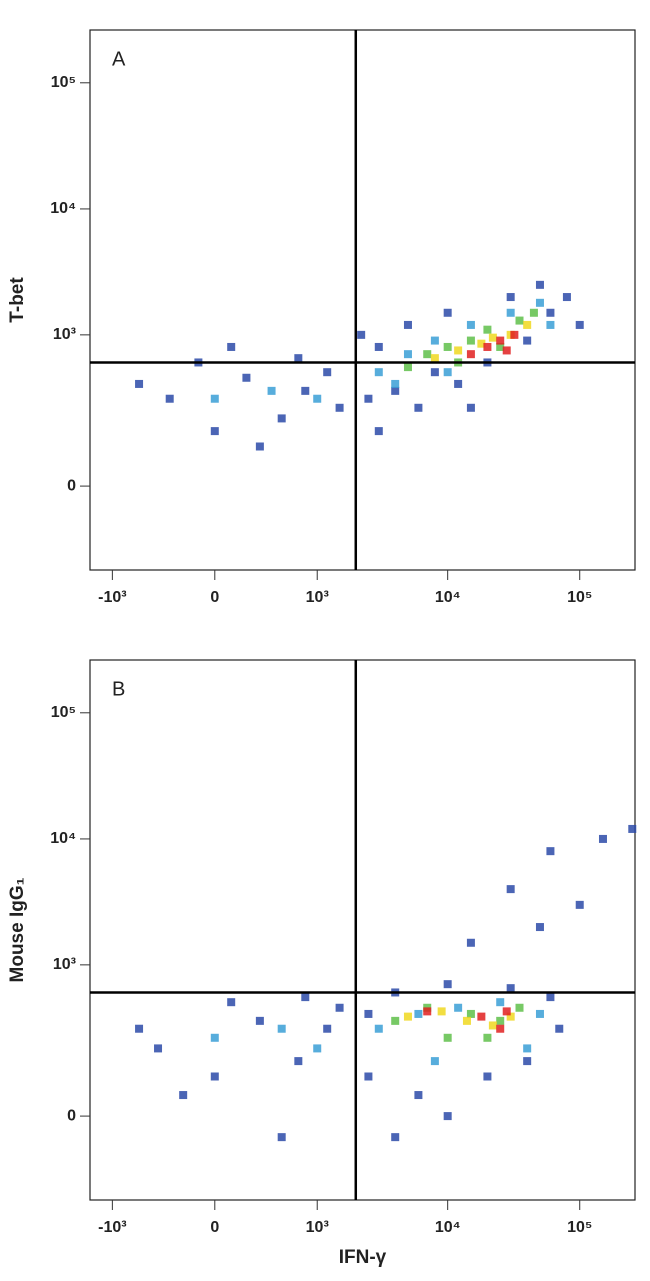  What do you see at coordinates (363, 1257) in the screenshot?
I see `x-axis-label: IFN-γ` at bounding box center [363, 1257].